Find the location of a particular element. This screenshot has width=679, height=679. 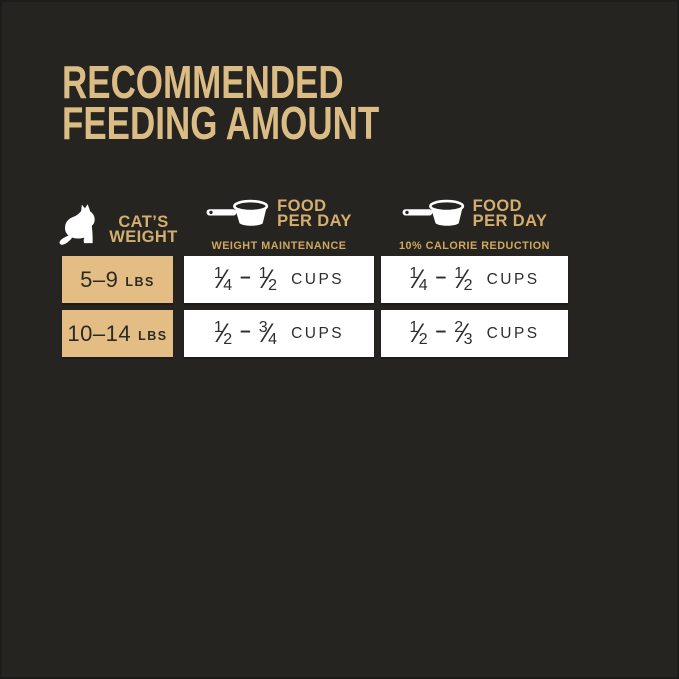

food-column-label-1: FOOD PER DAY is located at coordinates (314, 213).